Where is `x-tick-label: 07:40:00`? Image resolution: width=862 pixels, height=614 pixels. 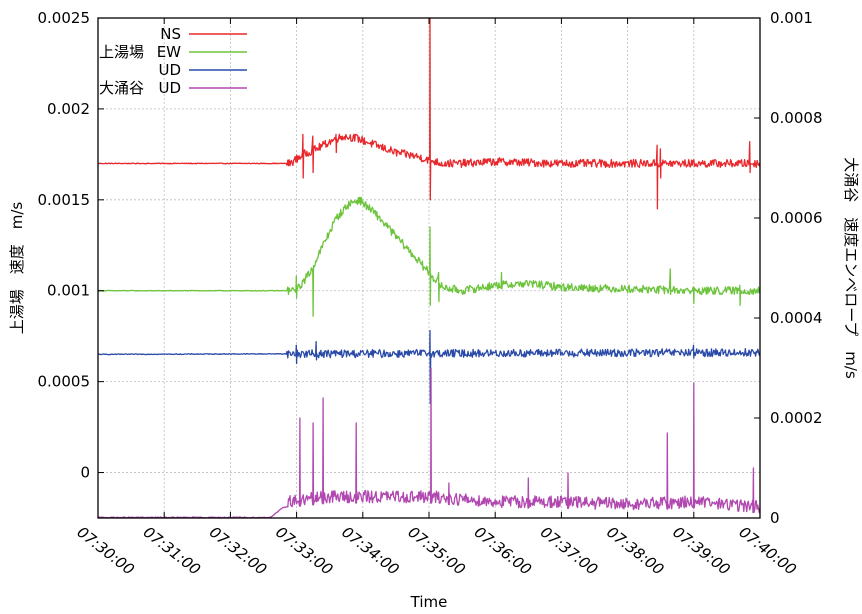
x-tick-label: 07:40:00 is located at coordinates (768, 551).